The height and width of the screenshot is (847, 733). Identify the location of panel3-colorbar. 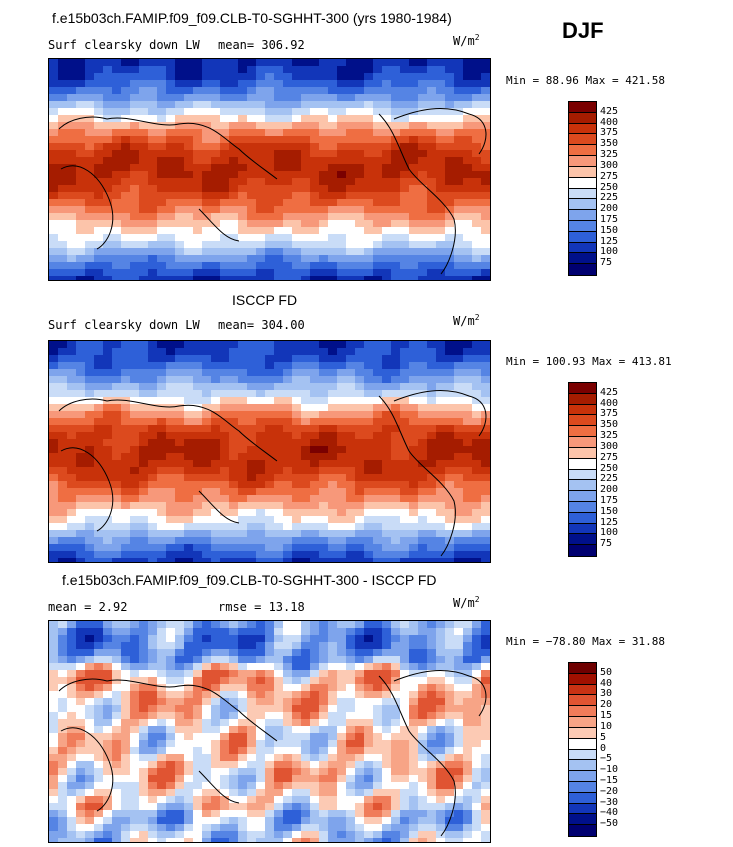
(582, 749).